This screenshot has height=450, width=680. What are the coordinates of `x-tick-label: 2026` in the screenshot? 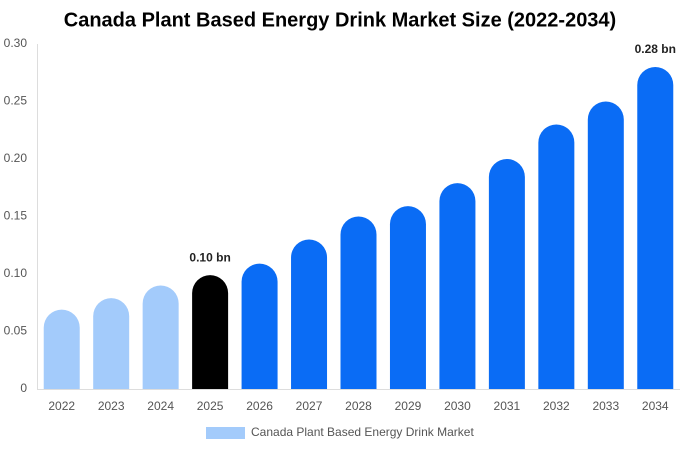 It's located at (259, 406).